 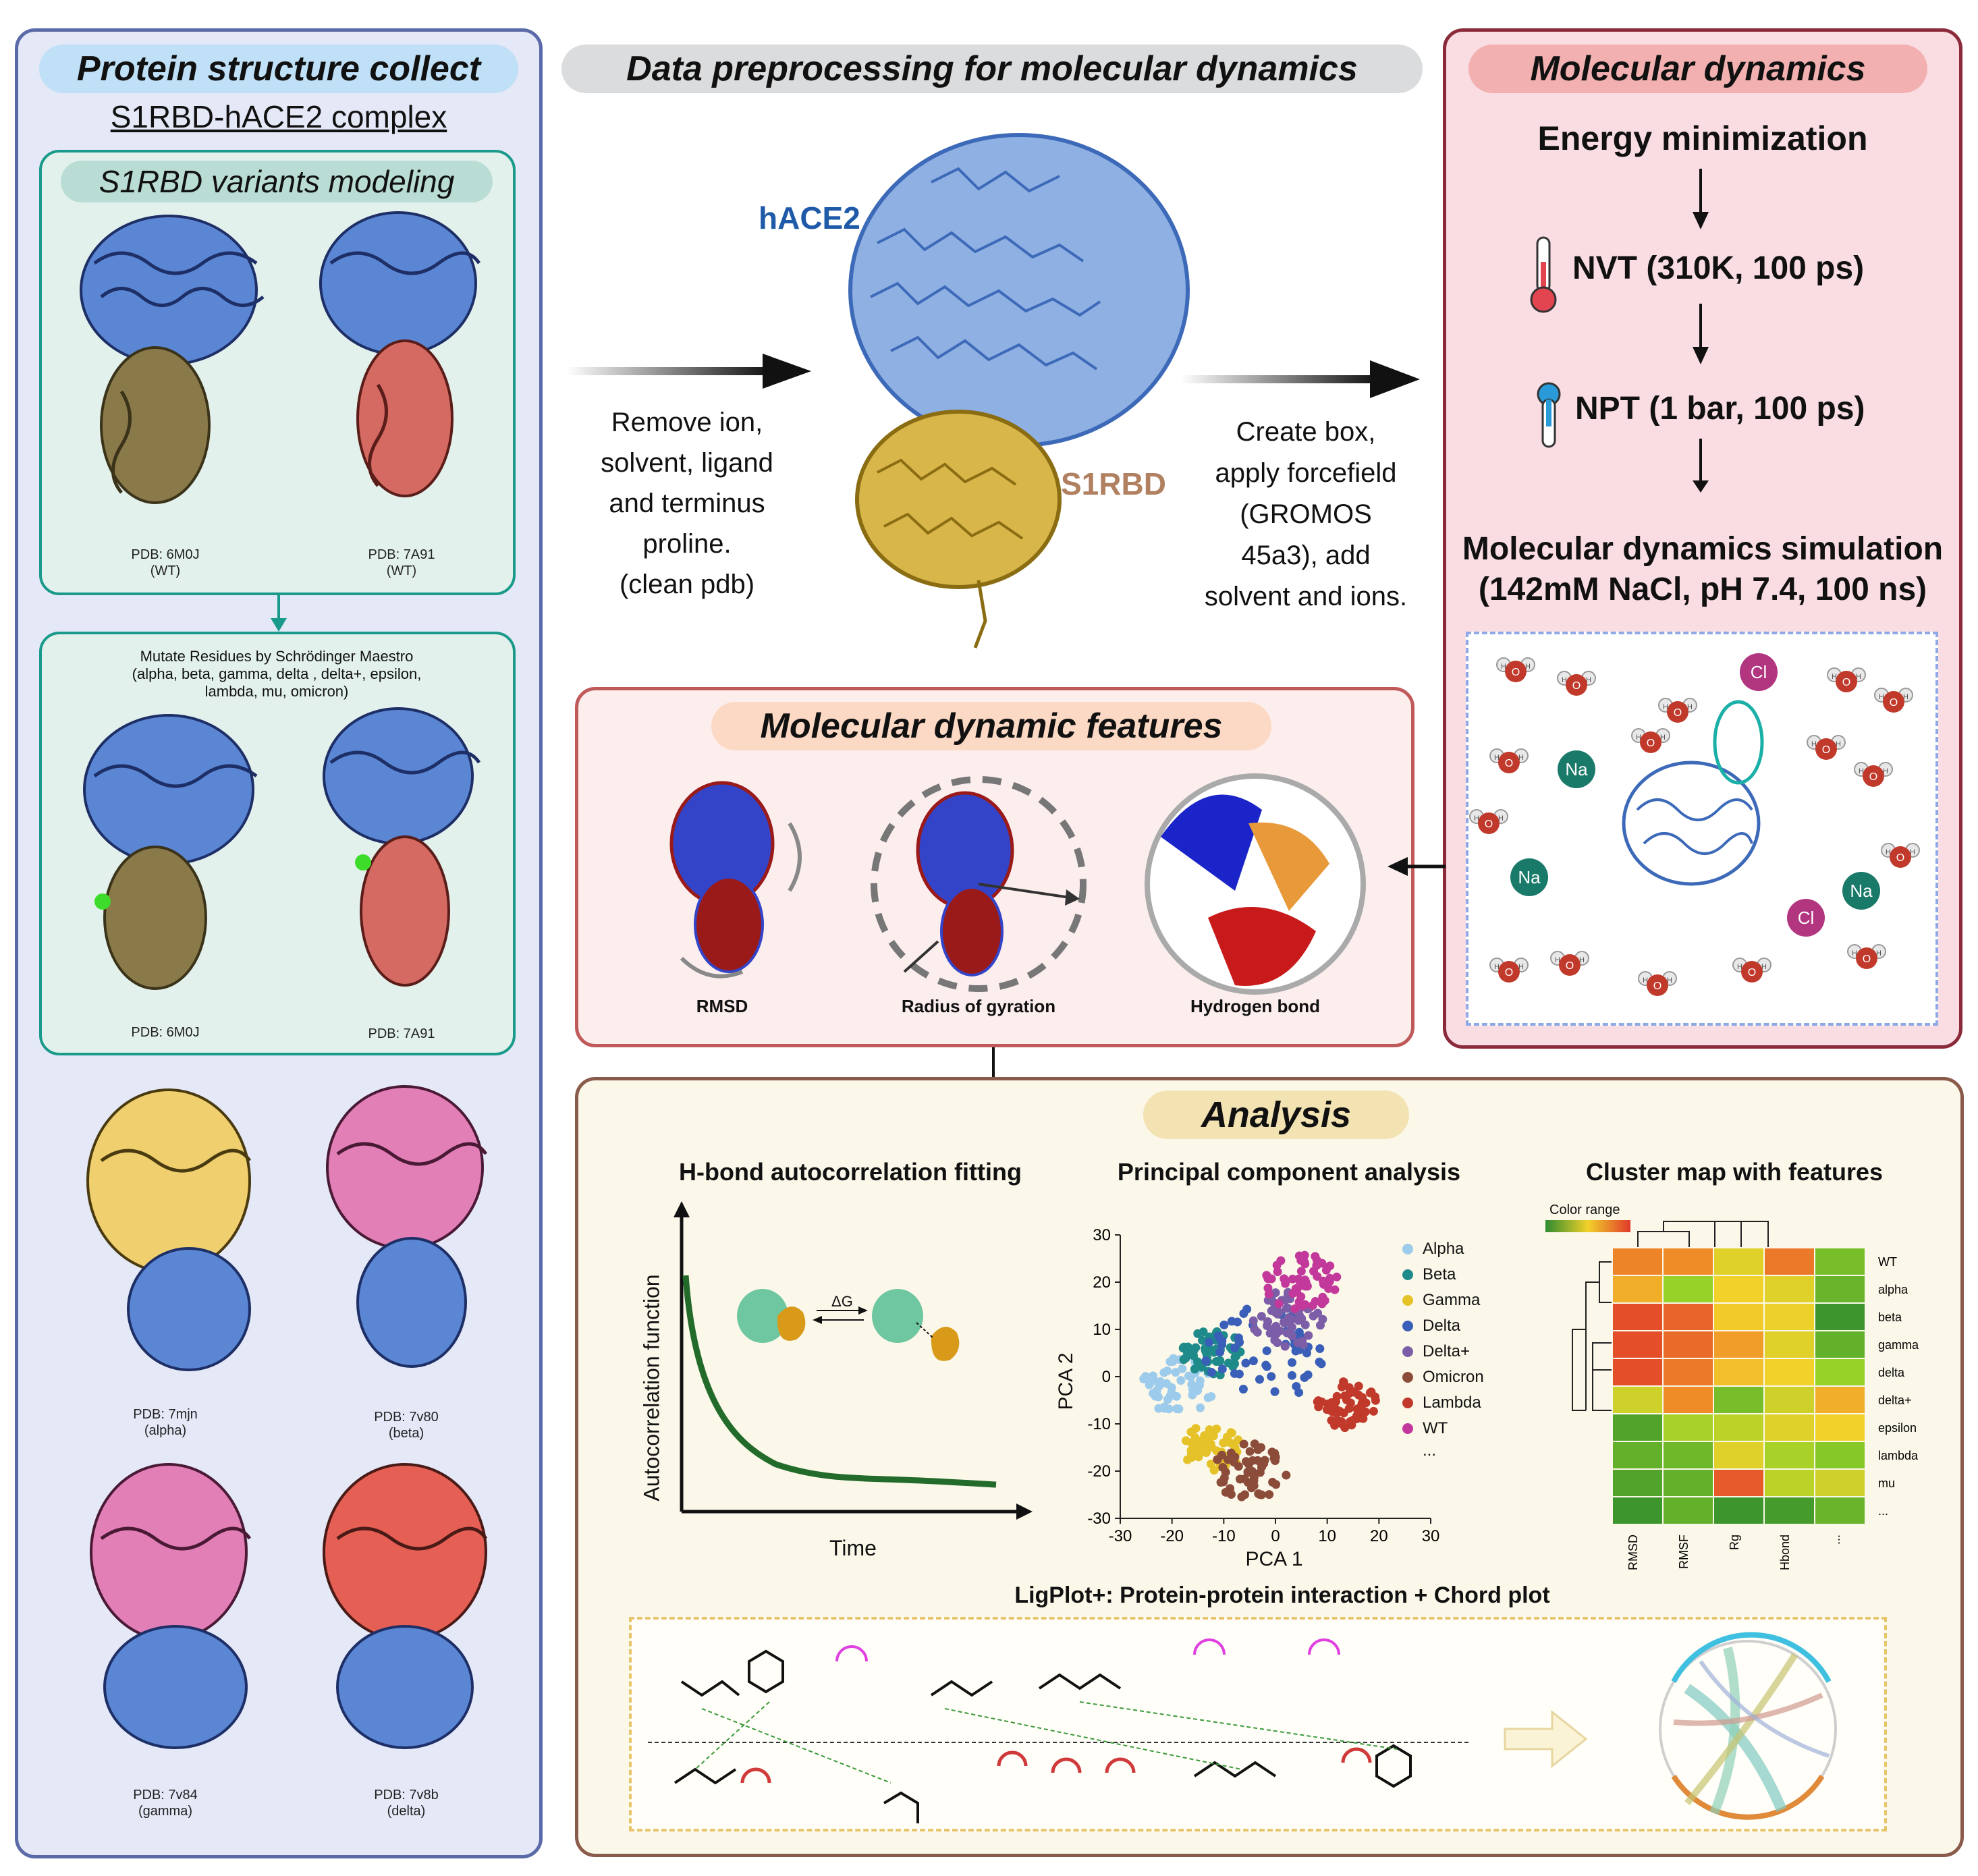 What do you see at coordinates (1306, 514) in the screenshot?
I see `step-line: (GROMOS` at bounding box center [1306, 514].